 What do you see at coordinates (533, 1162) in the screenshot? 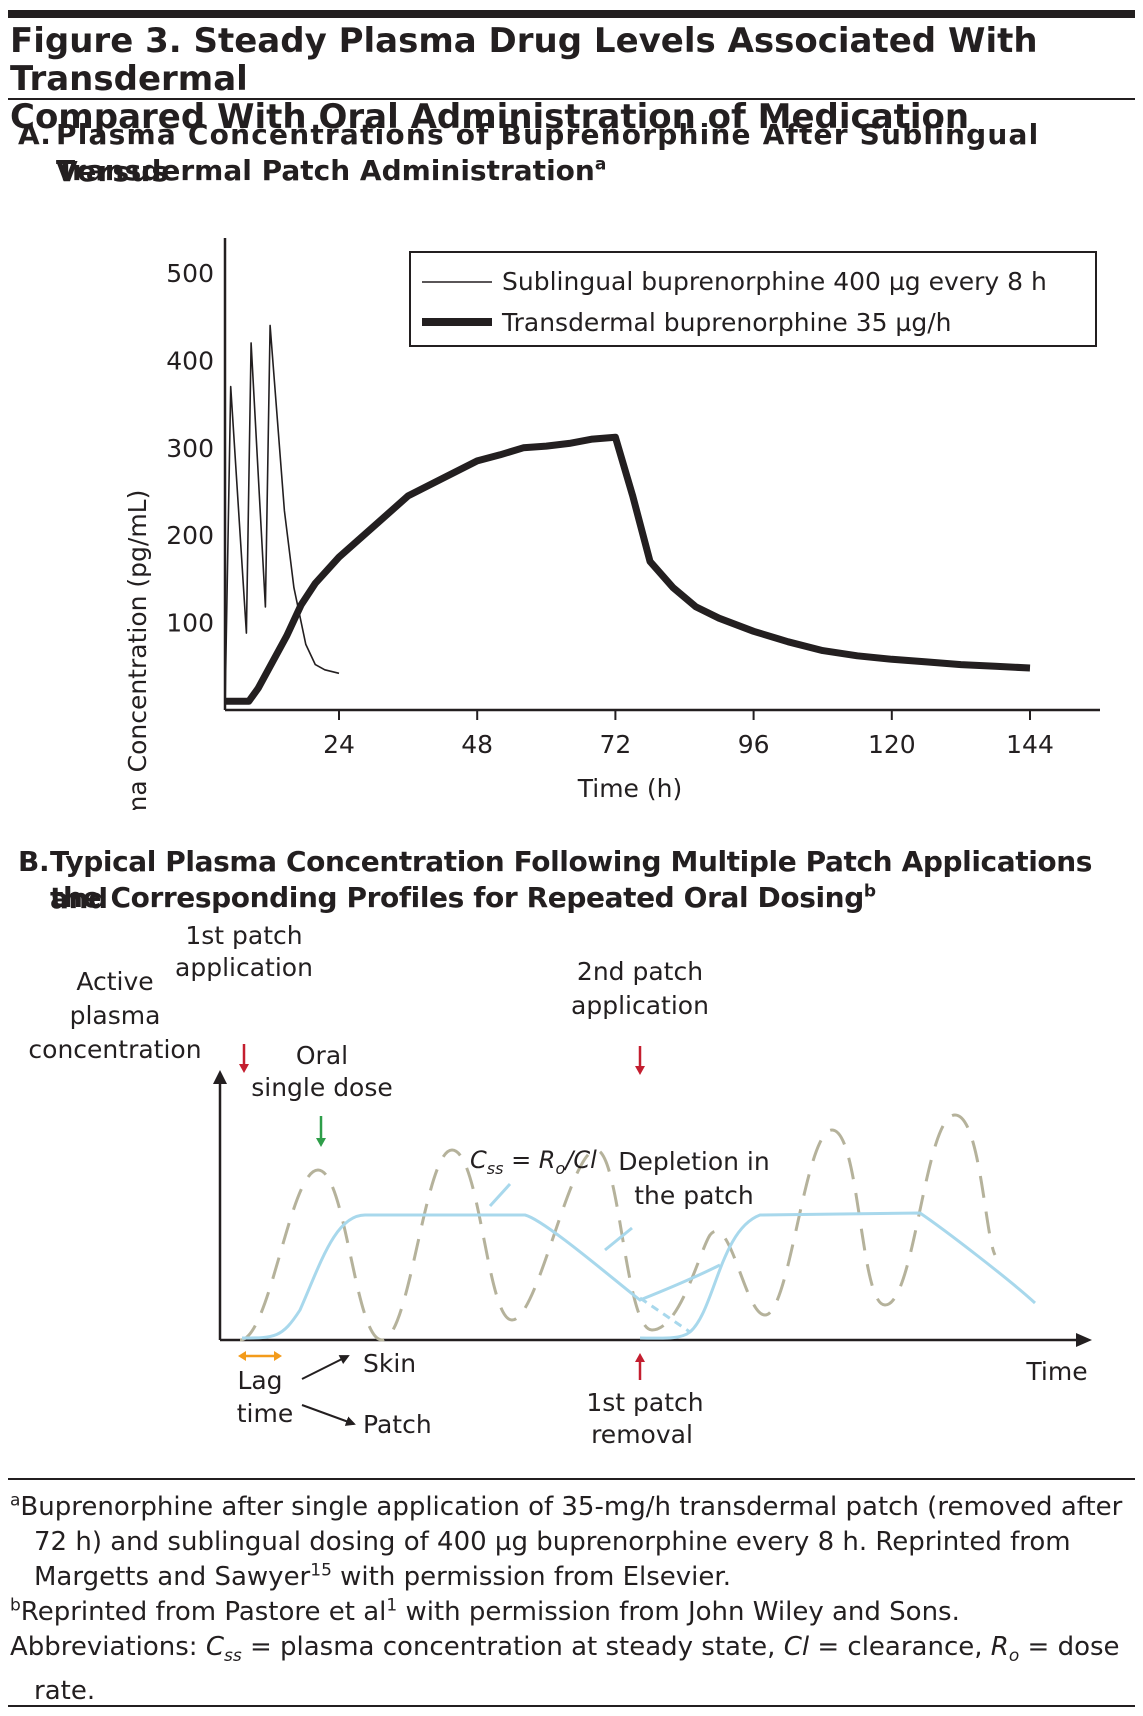
I see `css-formula: Css = Ro/Cl` at bounding box center [533, 1162].